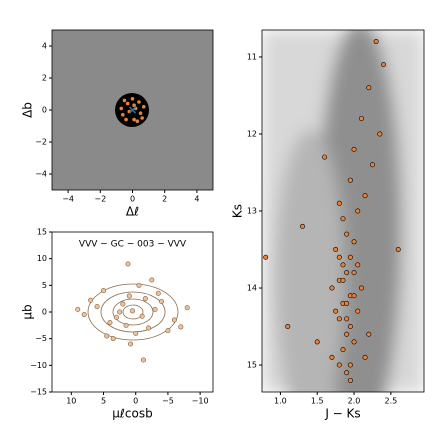  I want to click on x-tick-label: 0, so click(135, 401).